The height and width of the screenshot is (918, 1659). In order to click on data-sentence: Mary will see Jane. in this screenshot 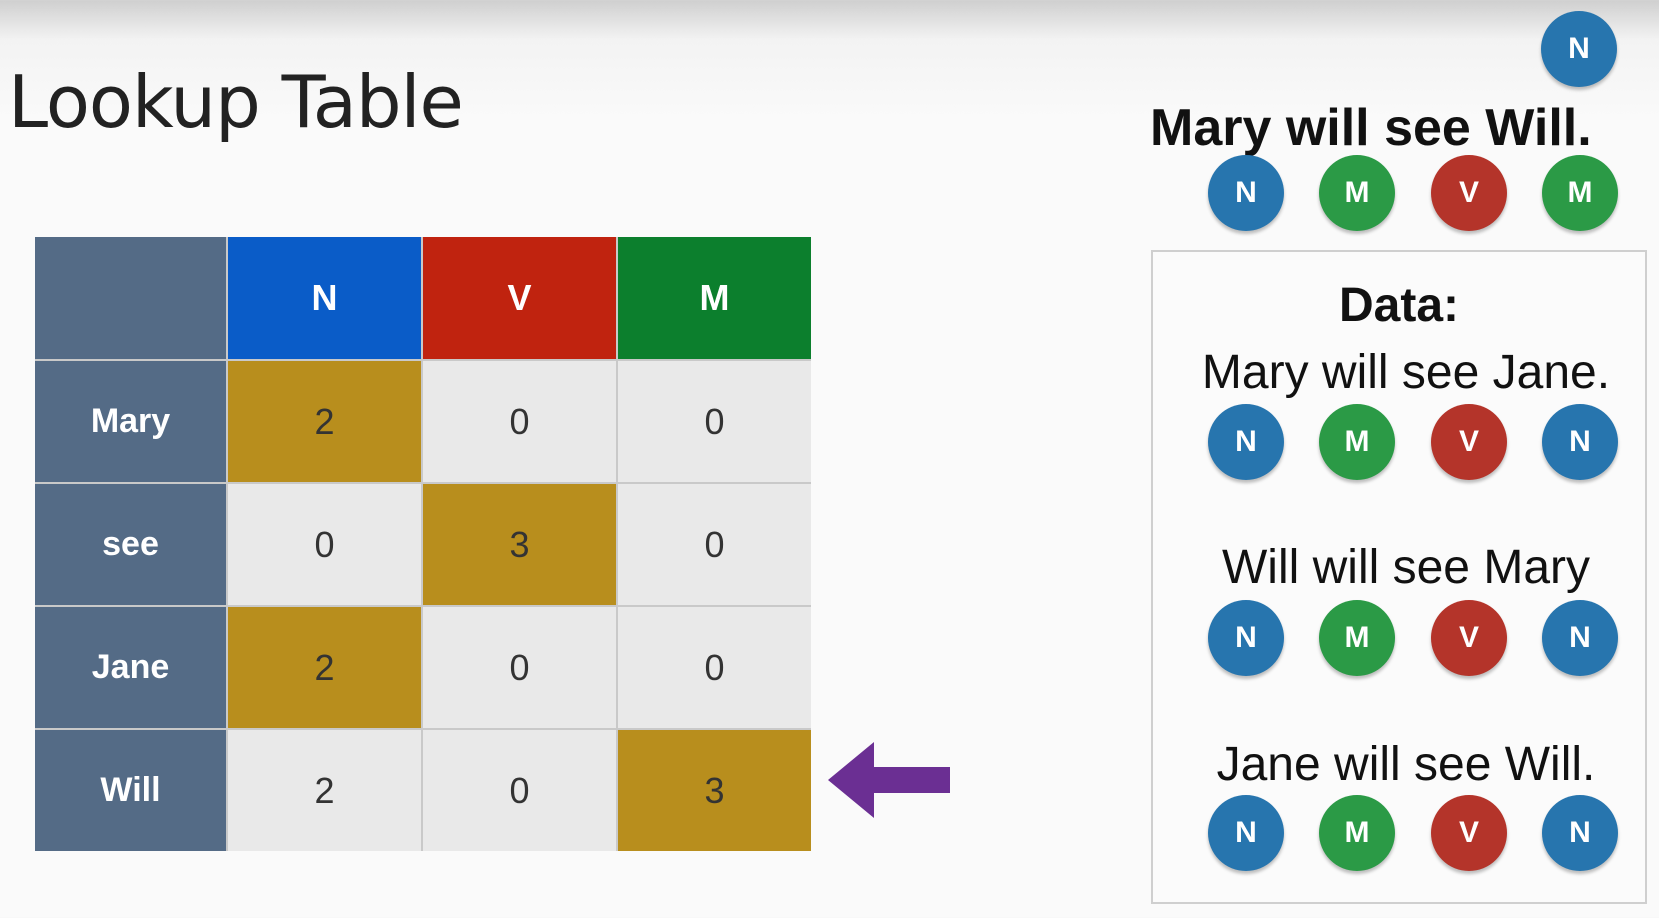, I will do `click(1406, 372)`.